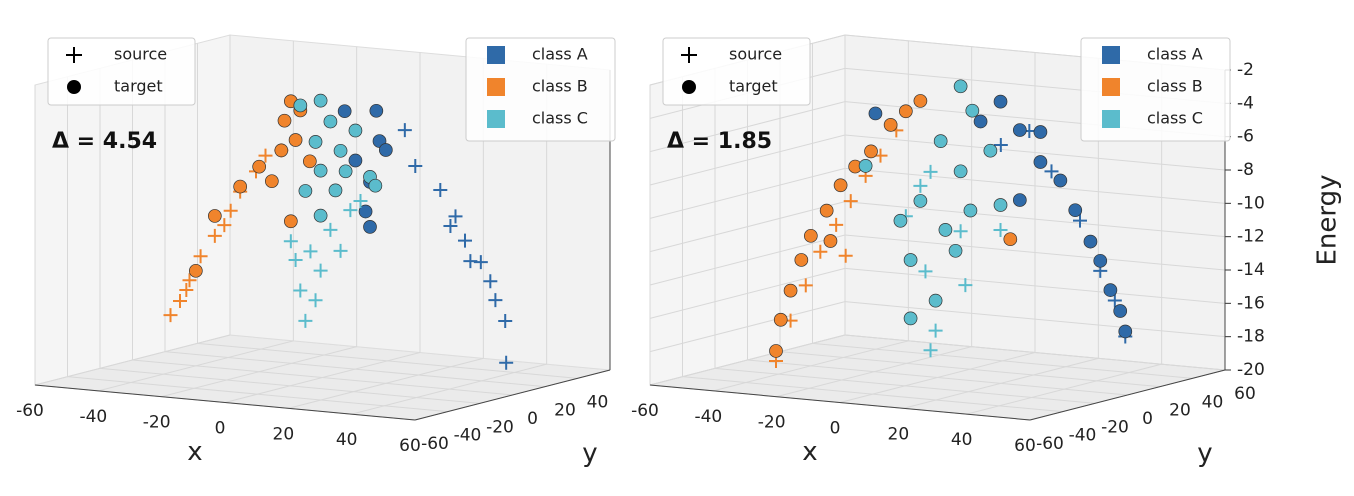 The image size is (1354, 496). I want to click on x-axis-label: x, so click(194, 452).